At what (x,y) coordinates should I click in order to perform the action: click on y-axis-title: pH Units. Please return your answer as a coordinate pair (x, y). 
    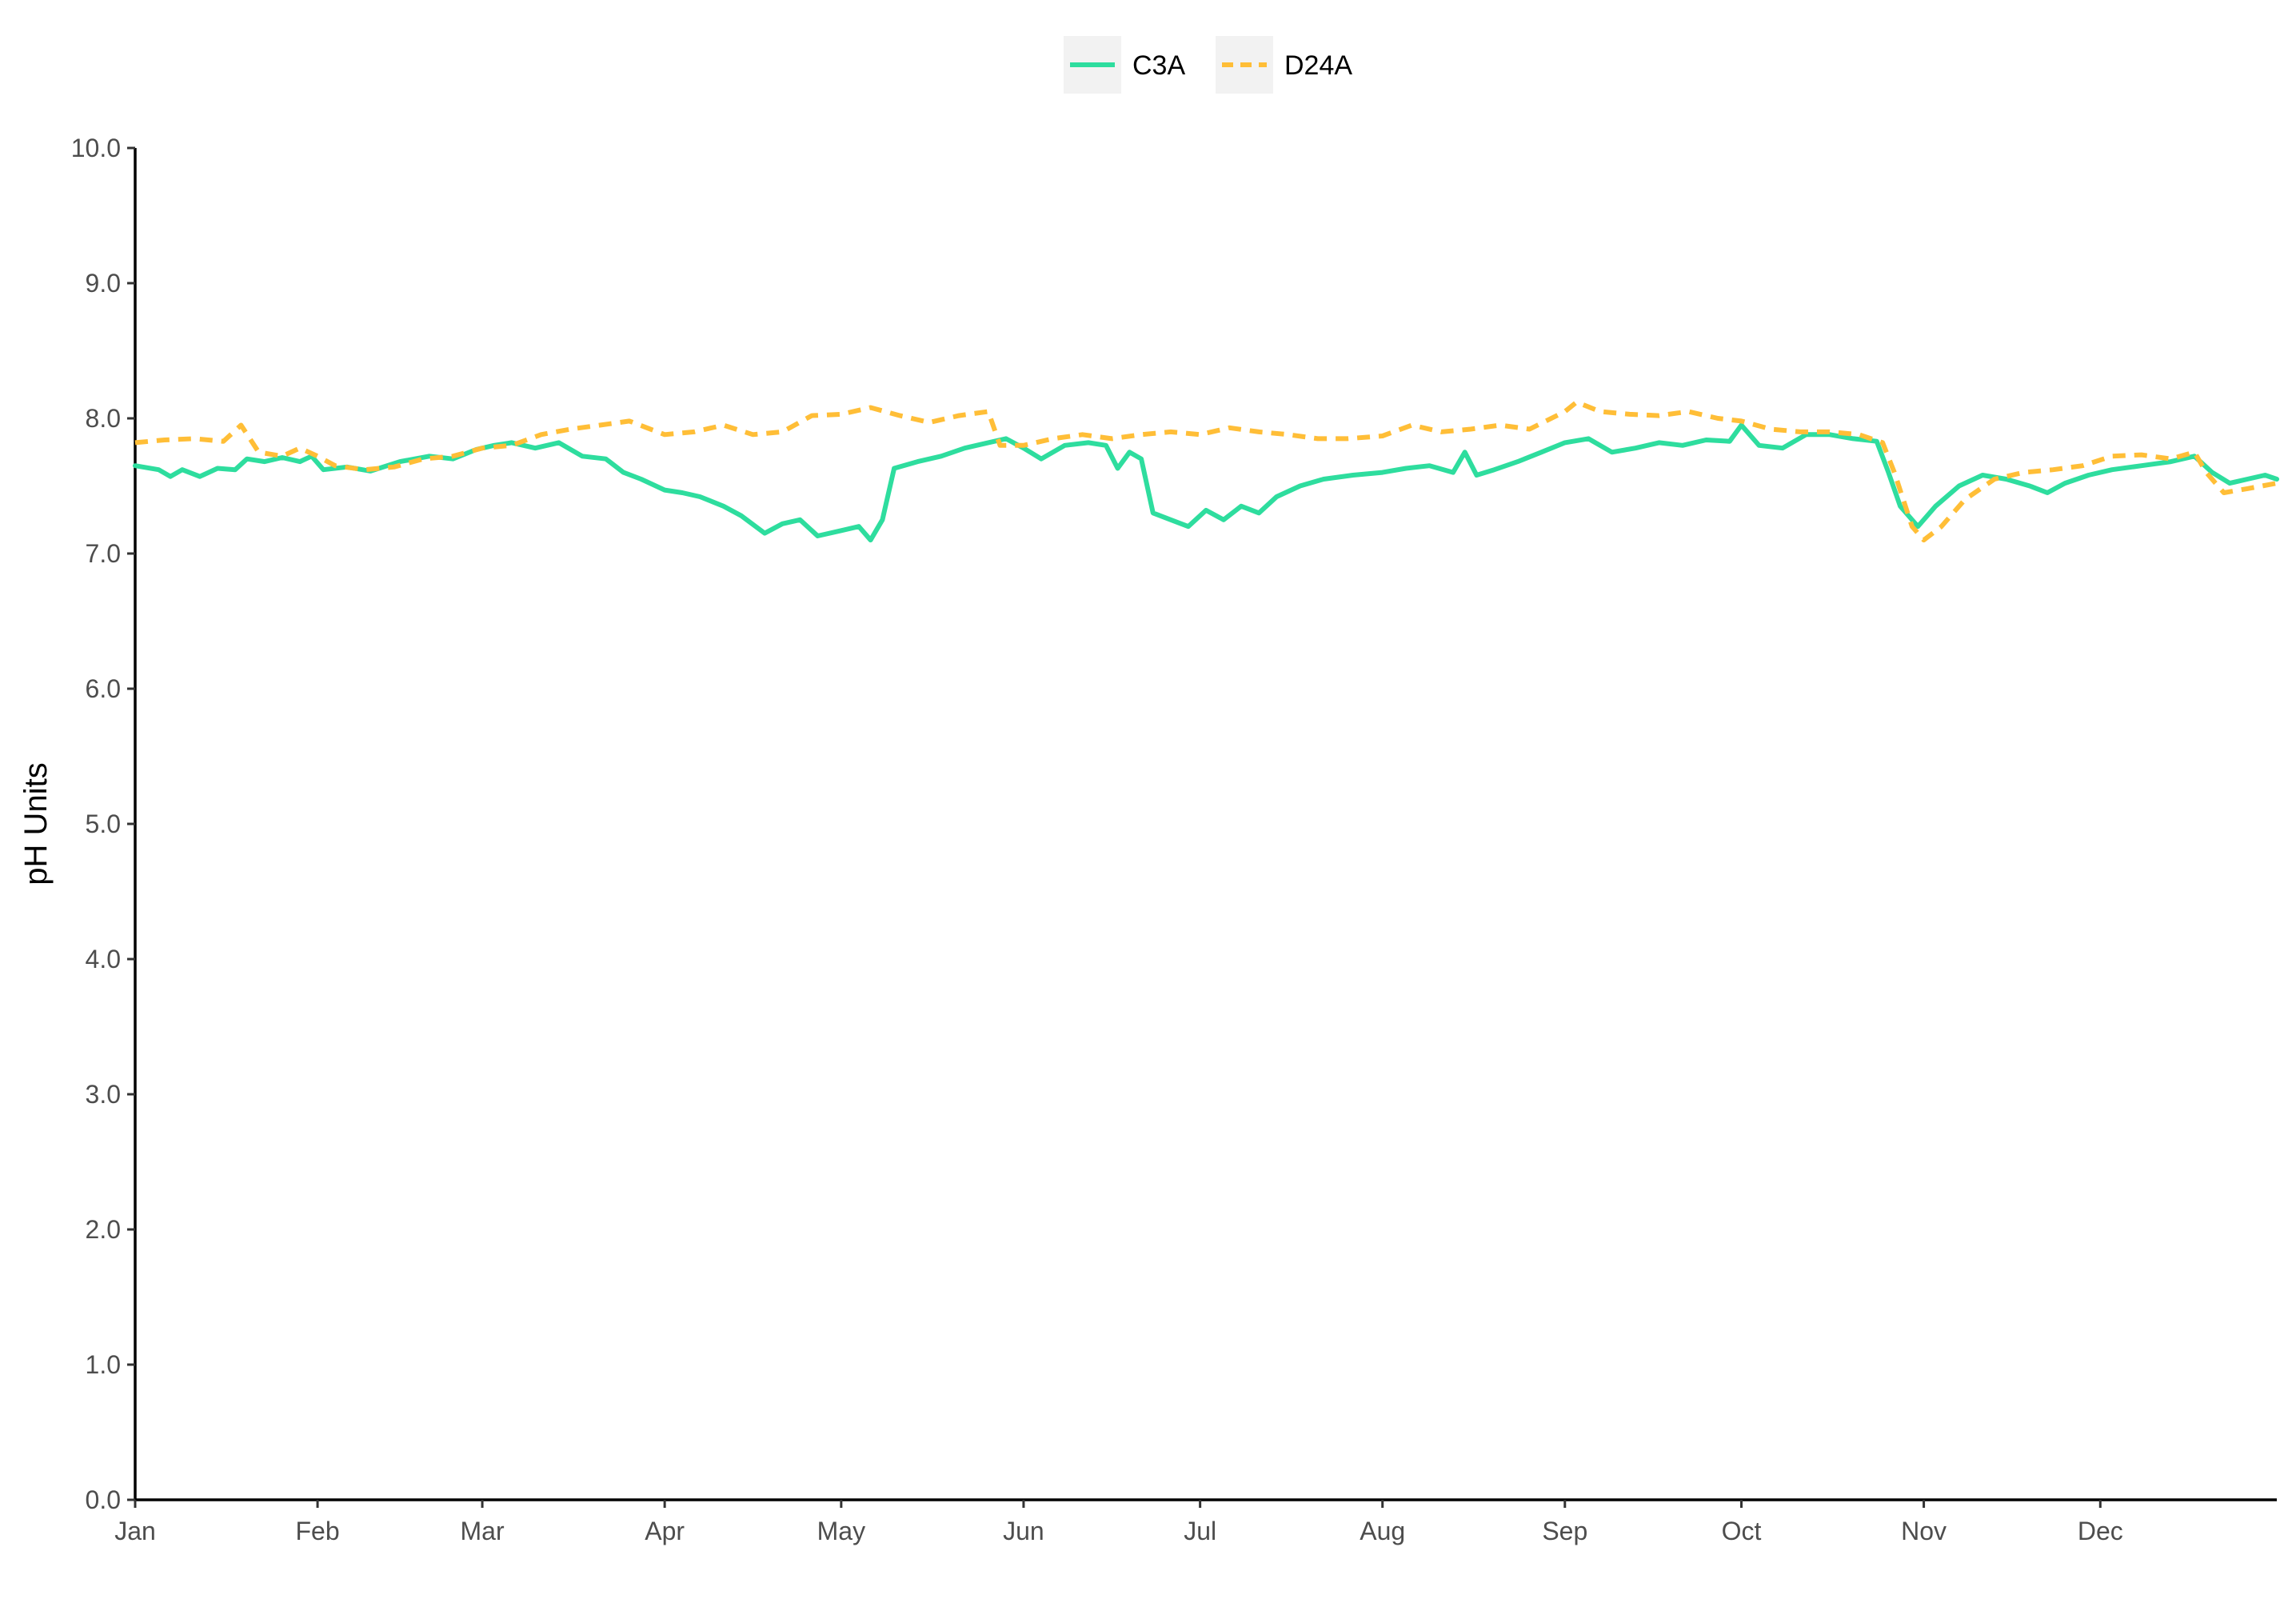
    Looking at the image, I should click on (36, 823).